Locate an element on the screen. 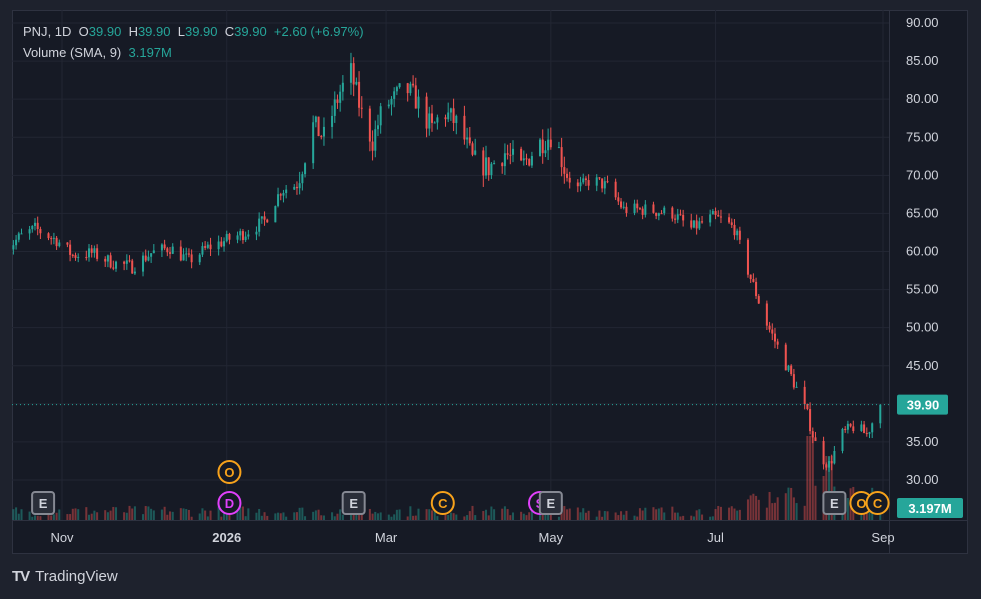 Image resolution: width=981 pixels, height=599 pixels. legend-high-label: H is located at coordinates (133, 31).